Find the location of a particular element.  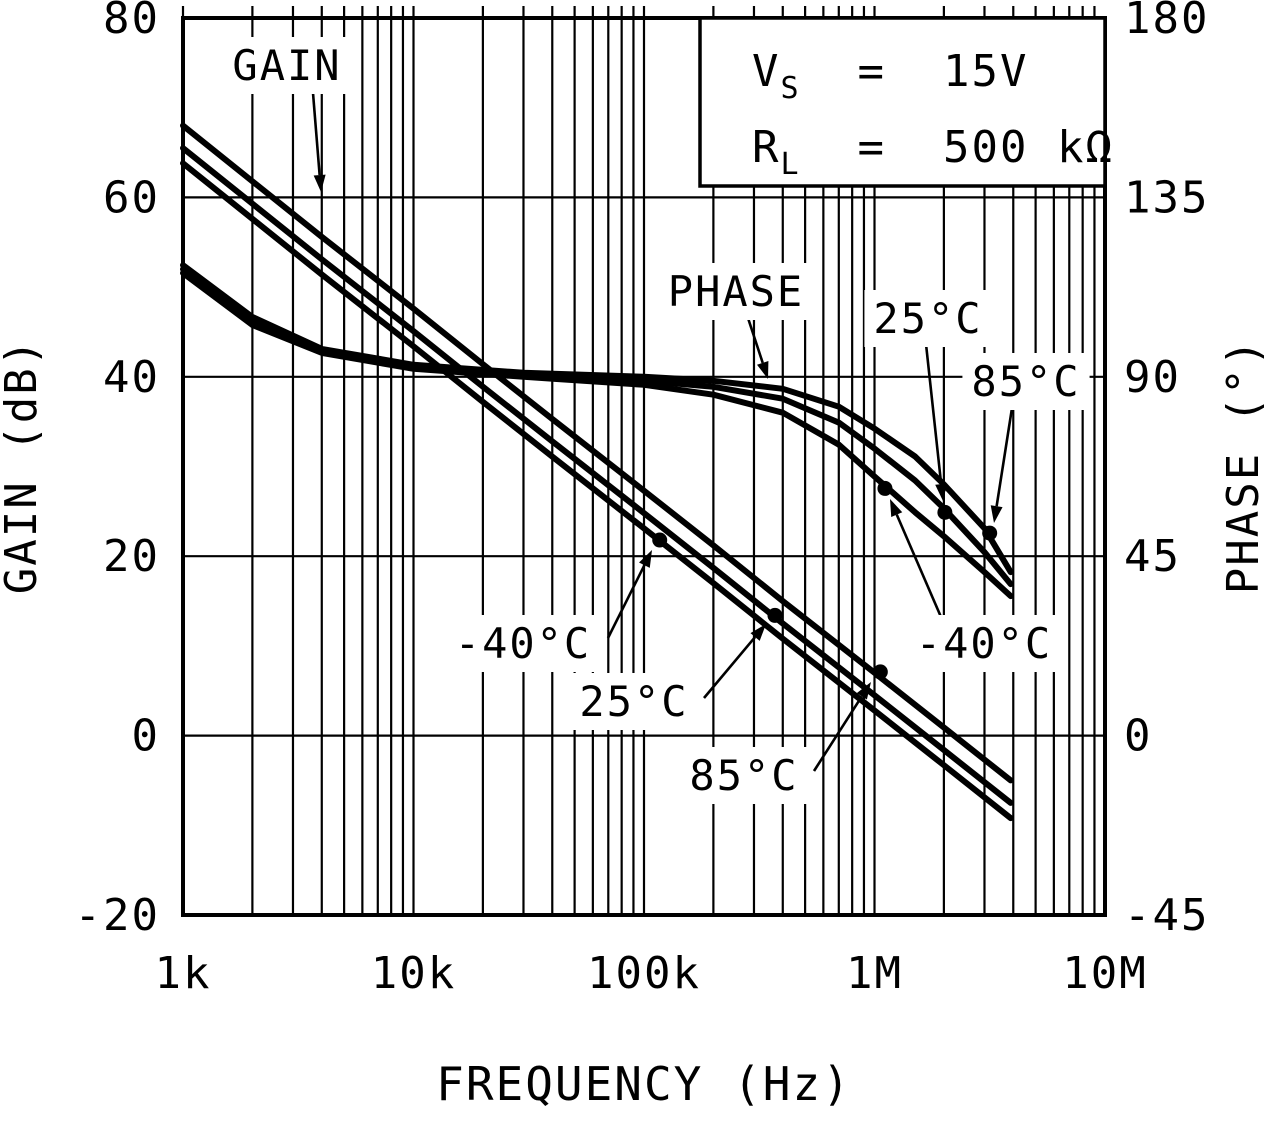

svg-text: -45 is located at coordinates (1166, 915).